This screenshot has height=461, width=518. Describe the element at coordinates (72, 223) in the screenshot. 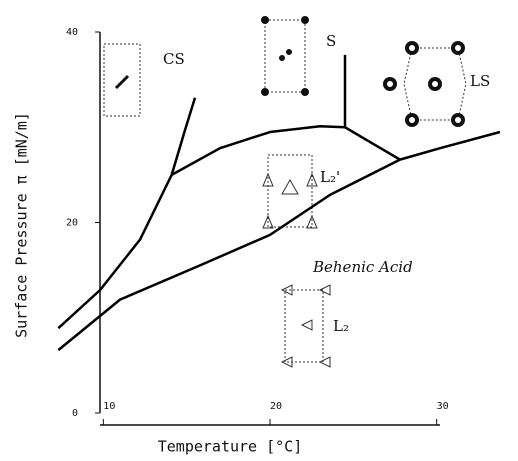

I see `y-tick-label: 20` at that location.